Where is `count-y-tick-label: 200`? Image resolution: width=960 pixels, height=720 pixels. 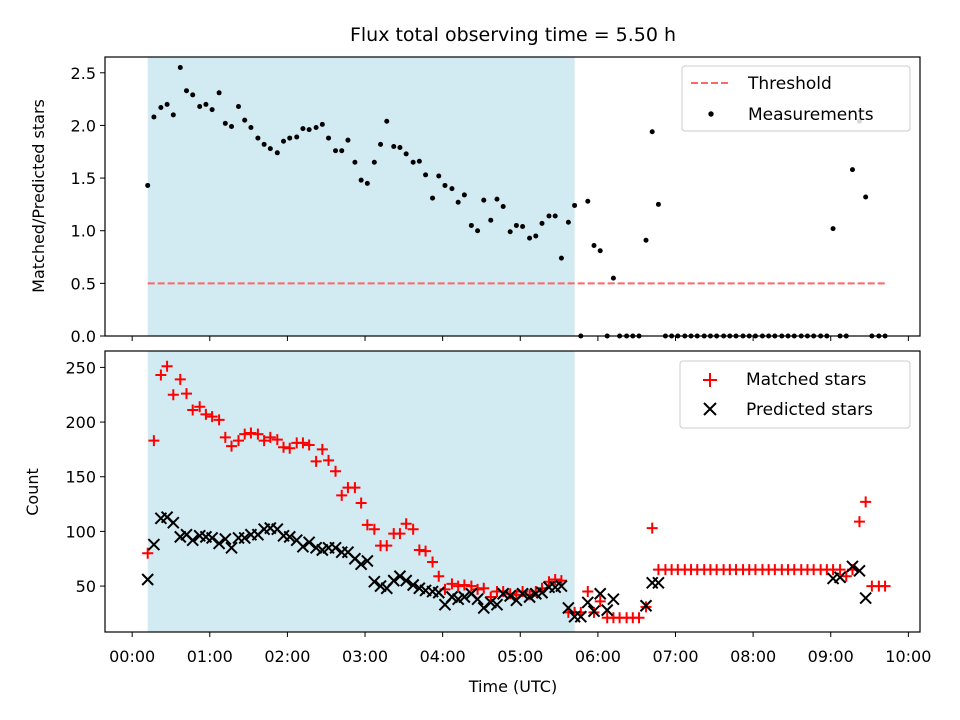
count-y-tick-label: 200 is located at coordinates (80, 422).